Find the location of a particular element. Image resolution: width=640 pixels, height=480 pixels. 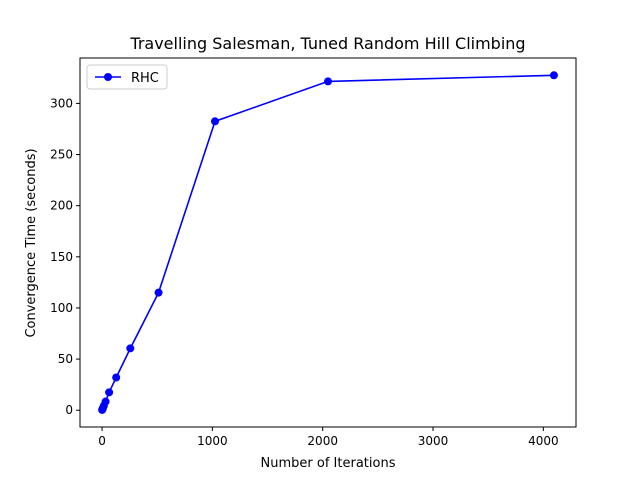

y-axis-label: Convergence Time (seconds) is located at coordinates (31, 242).